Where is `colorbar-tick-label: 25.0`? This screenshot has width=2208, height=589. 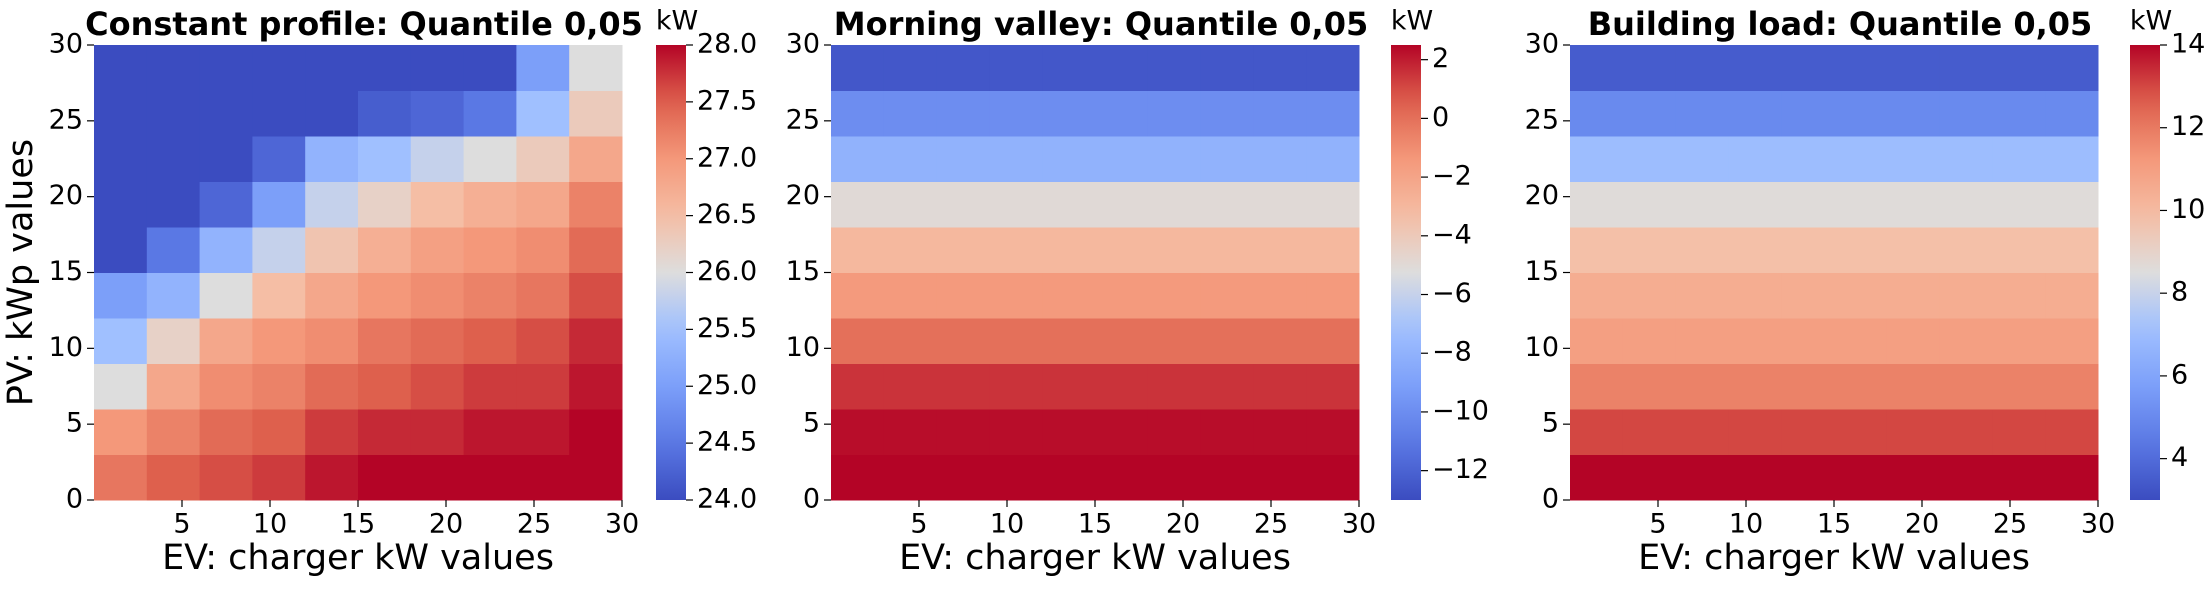
colorbar-tick-label: 25.0 is located at coordinates (727, 385).